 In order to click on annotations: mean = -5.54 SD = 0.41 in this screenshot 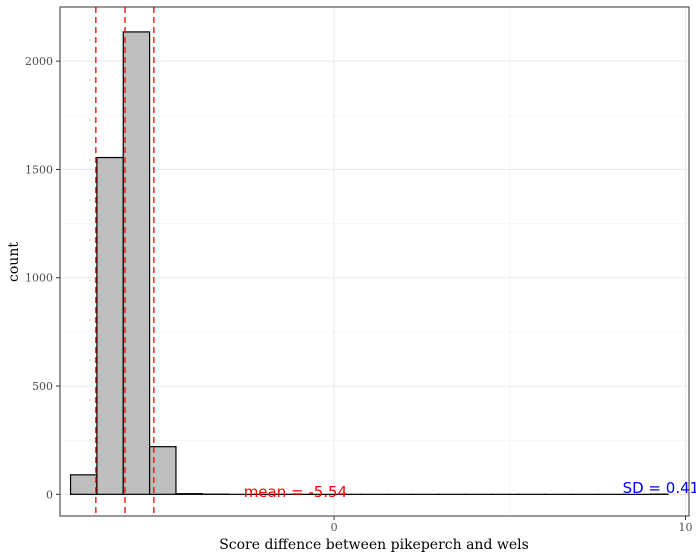, I will do `click(470, 490)`.